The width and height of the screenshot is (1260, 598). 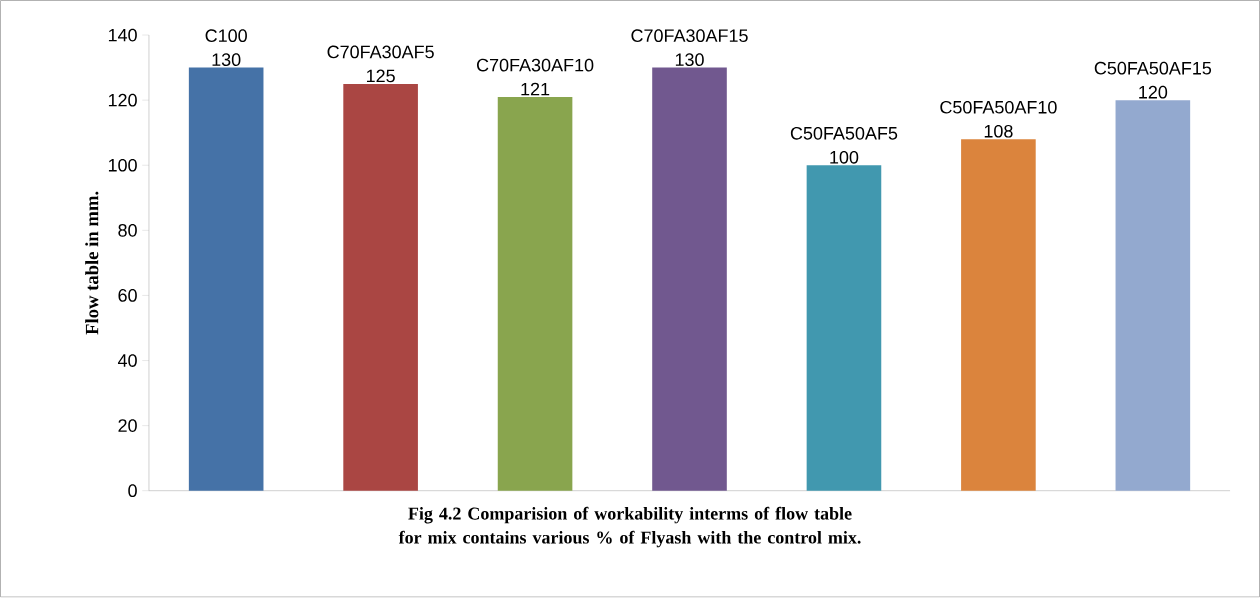 I want to click on data-label: 108, so click(x=998, y=131).